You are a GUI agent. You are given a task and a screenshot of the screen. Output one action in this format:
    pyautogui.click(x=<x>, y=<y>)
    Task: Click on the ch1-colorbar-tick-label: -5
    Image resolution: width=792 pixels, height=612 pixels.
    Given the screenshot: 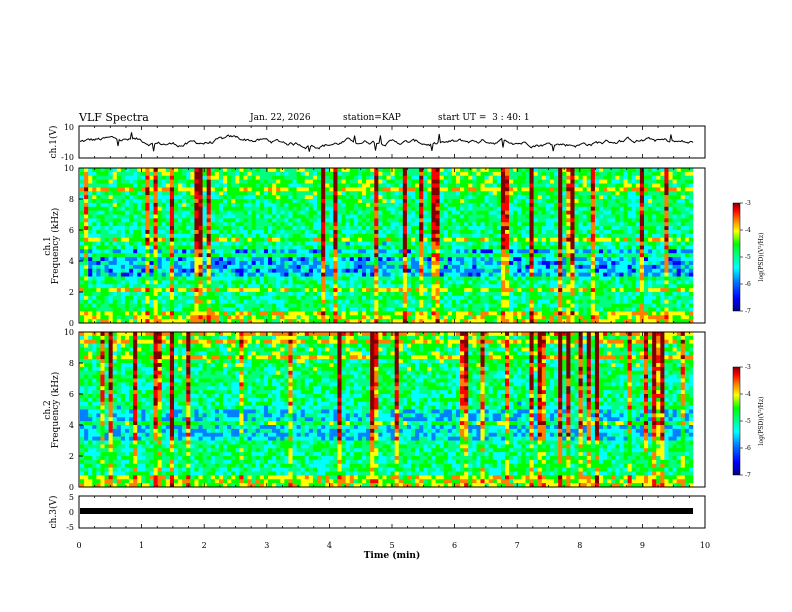 What is the action you would take?
    pyautogui.click(x=748, y=257)
    